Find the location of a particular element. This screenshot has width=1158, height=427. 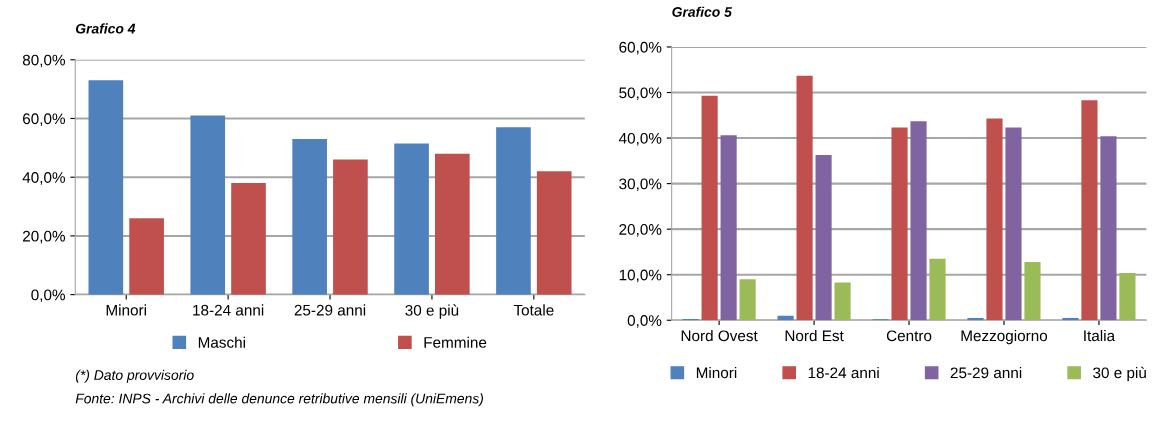

x-tick-label: 25-29 anni is located at coordinates (330, 310).